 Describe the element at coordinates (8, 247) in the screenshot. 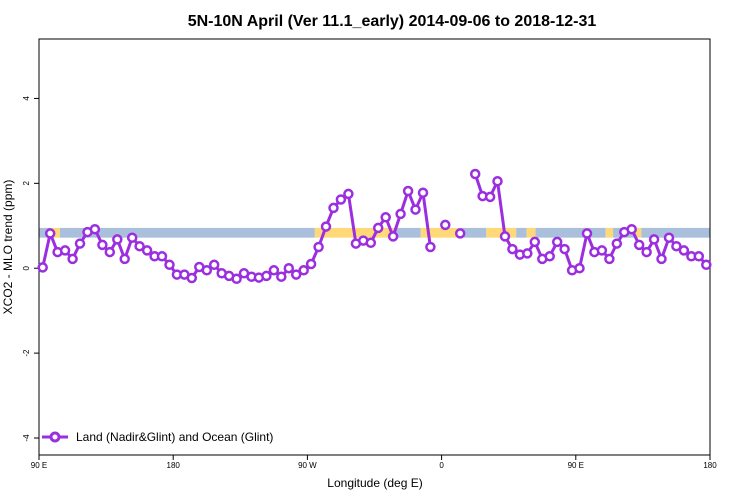

I see `y-axis-label: XCO2 - MLO trend (ppm)` at that location.